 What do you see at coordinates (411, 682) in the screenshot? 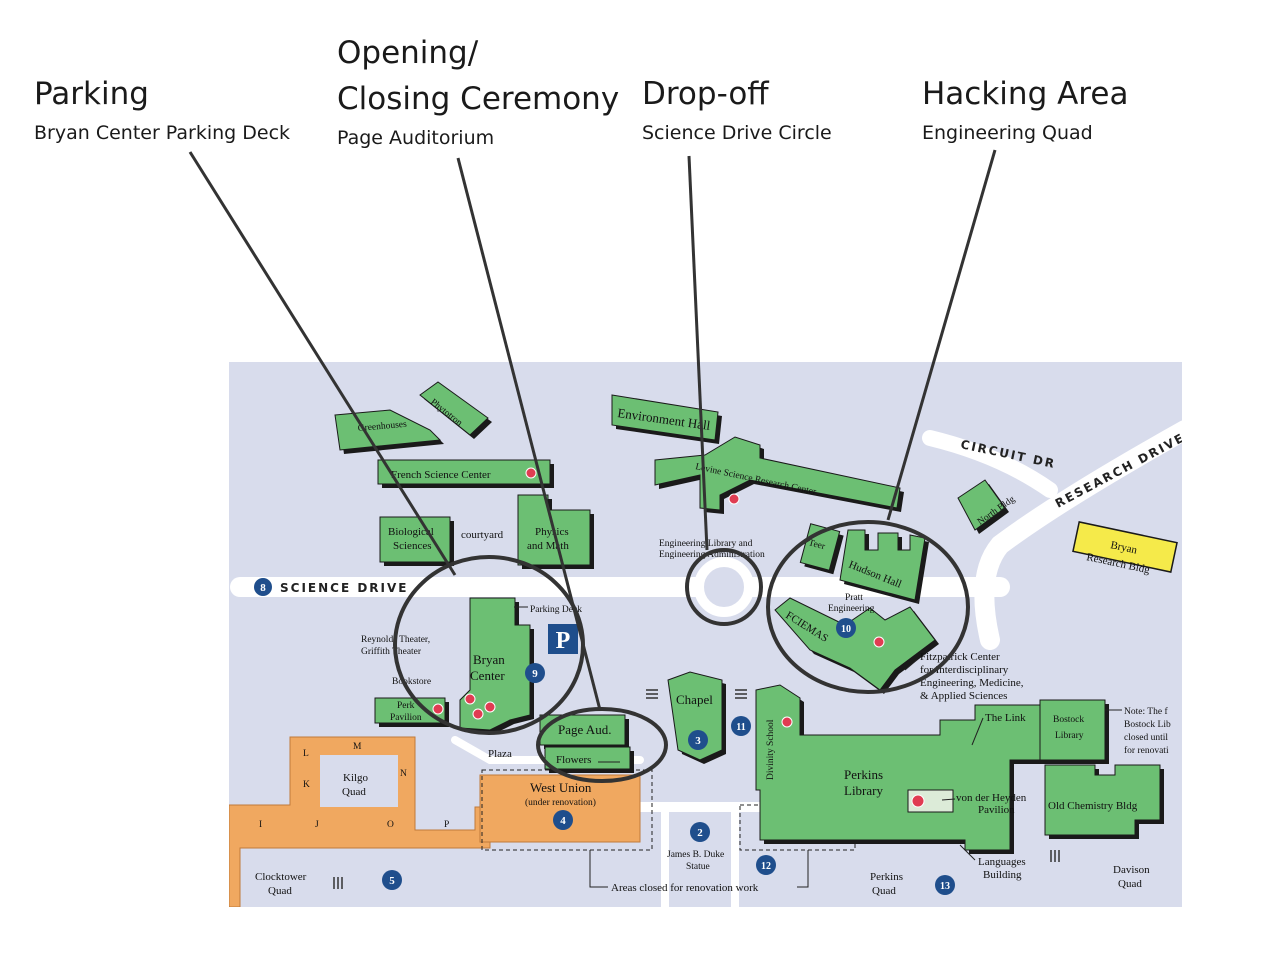
I see `label-bookstore: Bookstore` at bounding box center [411, 682].